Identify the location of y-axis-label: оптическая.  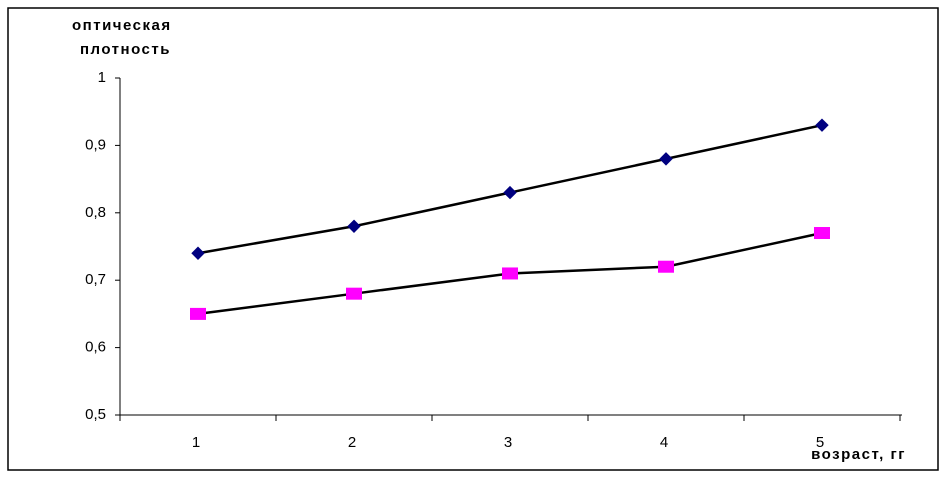
(122, 25).